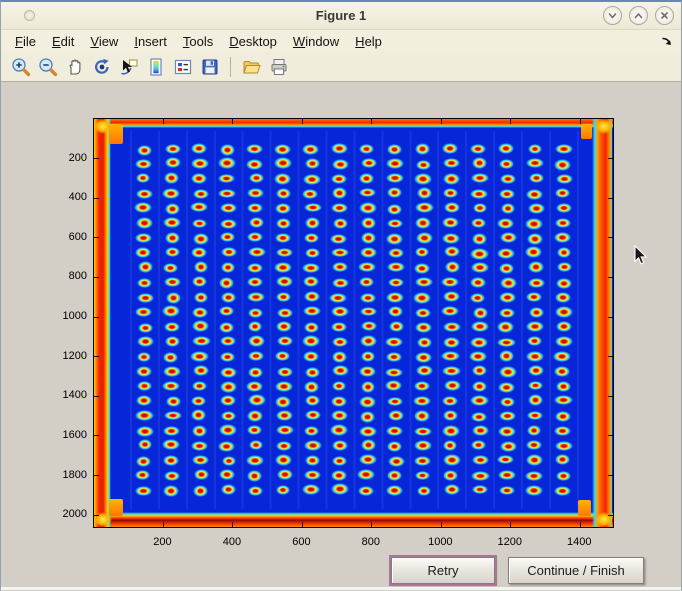 This screenshot has height=591, width=682. I want to click on menu-insert: Insert, so click(150, 41).